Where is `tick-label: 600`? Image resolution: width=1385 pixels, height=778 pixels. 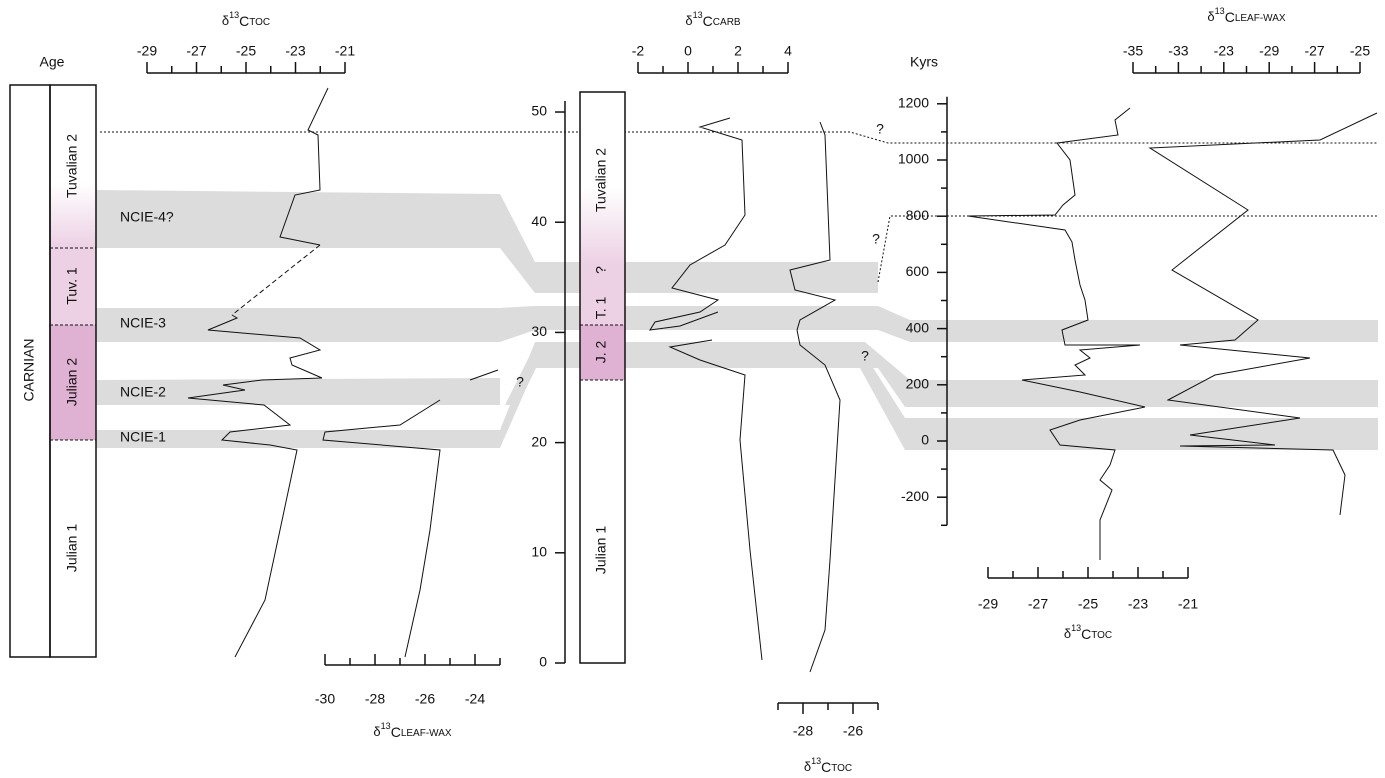
tick-label: 600 is located at coordinates (918, 271).